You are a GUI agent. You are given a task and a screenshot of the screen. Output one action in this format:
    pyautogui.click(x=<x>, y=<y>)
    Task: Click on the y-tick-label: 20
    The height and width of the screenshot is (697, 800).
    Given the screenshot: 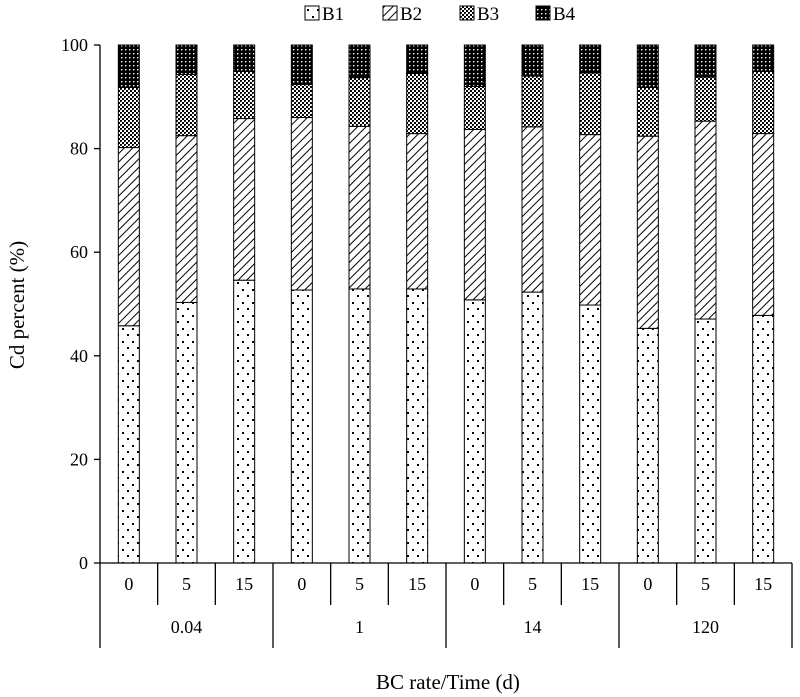 What is the action you would take?
    pyautogui.click(x=79, y=459)
    